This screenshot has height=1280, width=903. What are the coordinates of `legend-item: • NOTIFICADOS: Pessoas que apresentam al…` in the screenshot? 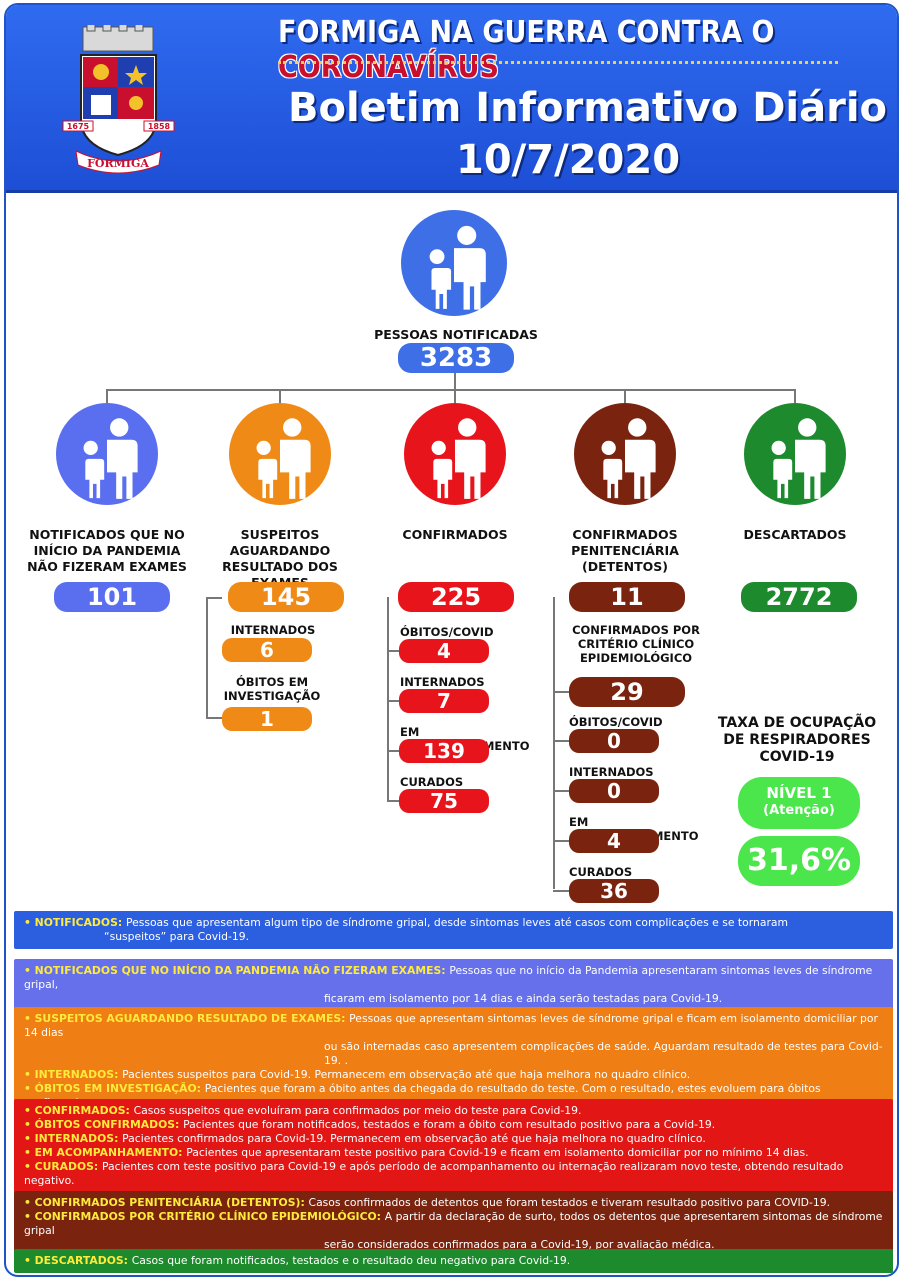 It's located at (453, 923).